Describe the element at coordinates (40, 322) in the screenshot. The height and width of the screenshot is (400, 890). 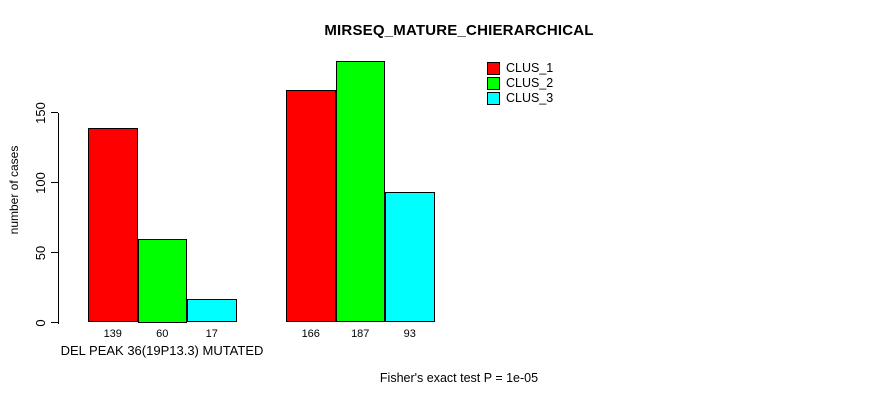
I see `y-tick-label: 0` at that location.